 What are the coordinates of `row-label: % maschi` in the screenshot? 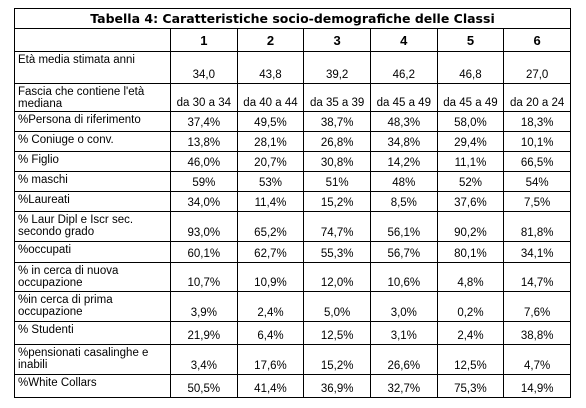 It's located at (92, 181).